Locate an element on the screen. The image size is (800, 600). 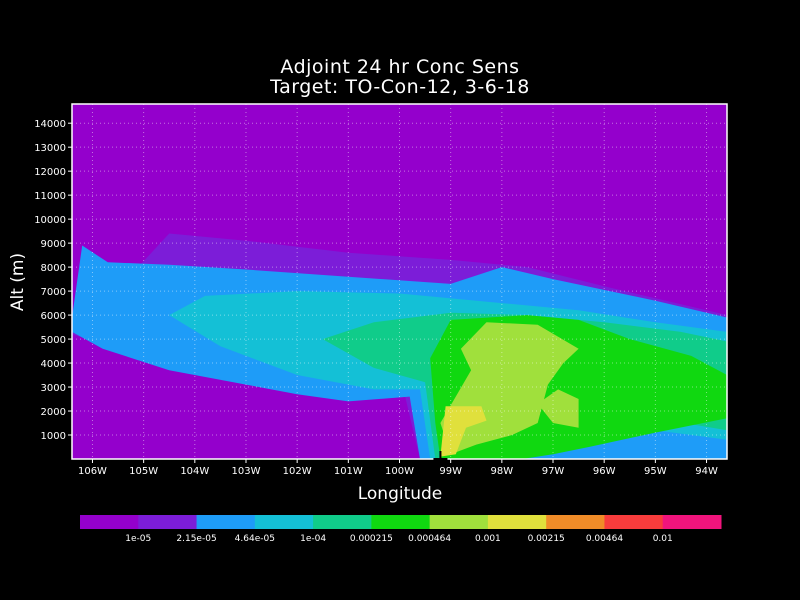
x-tick-label: 103W is located at coordinates (245, 471).